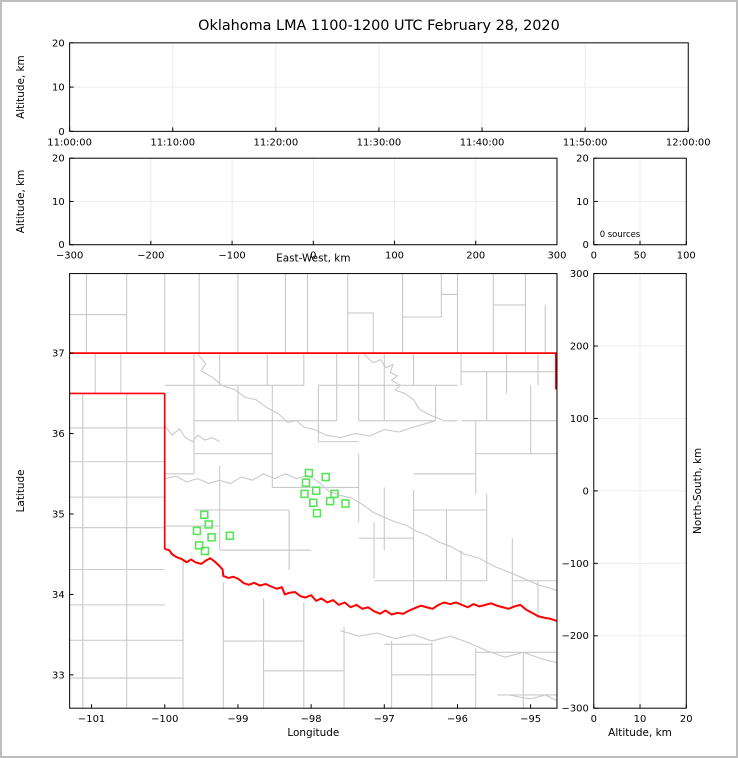 Image resolution: width=738 pixels, height=758 pixels. What do you see at coordinates (313, 733) in the screenshot?
I see `x-axis-label-plan_view: Longitude` at bounding box center [313, 733].